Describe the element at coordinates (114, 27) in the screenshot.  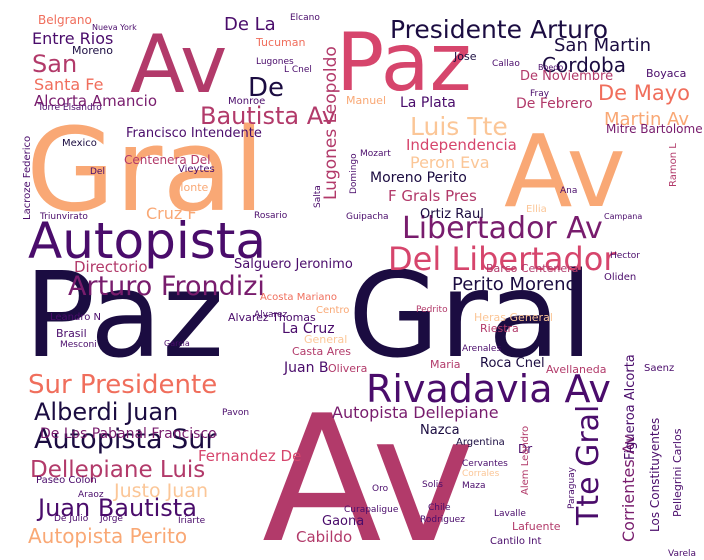
I see `cloud-word: Nueva York` at that location.